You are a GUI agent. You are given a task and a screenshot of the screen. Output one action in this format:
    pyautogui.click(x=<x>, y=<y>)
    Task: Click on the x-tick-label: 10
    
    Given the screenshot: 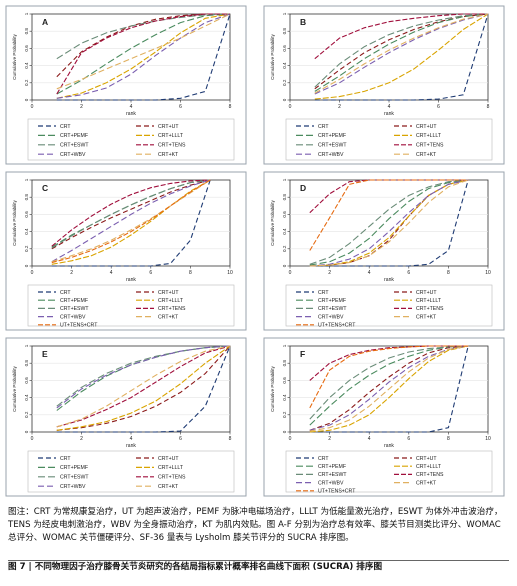 What is the action you would take?
    pyautogui.click(x=230, y=273)
    